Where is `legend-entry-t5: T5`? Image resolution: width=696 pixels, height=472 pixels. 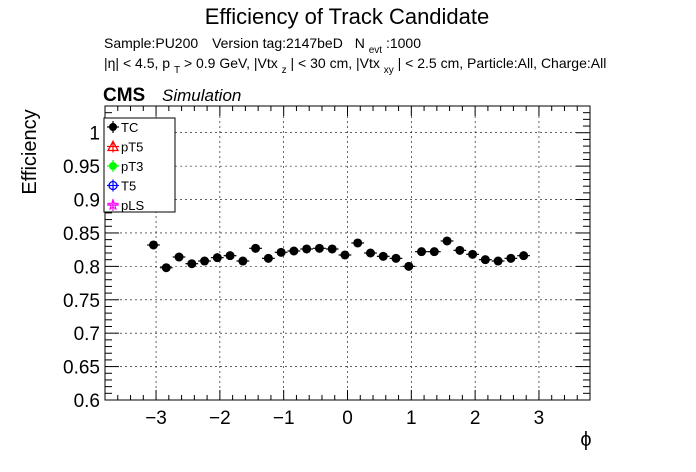
legend-entry-t5: T5 is located at coordinates (121, 186).